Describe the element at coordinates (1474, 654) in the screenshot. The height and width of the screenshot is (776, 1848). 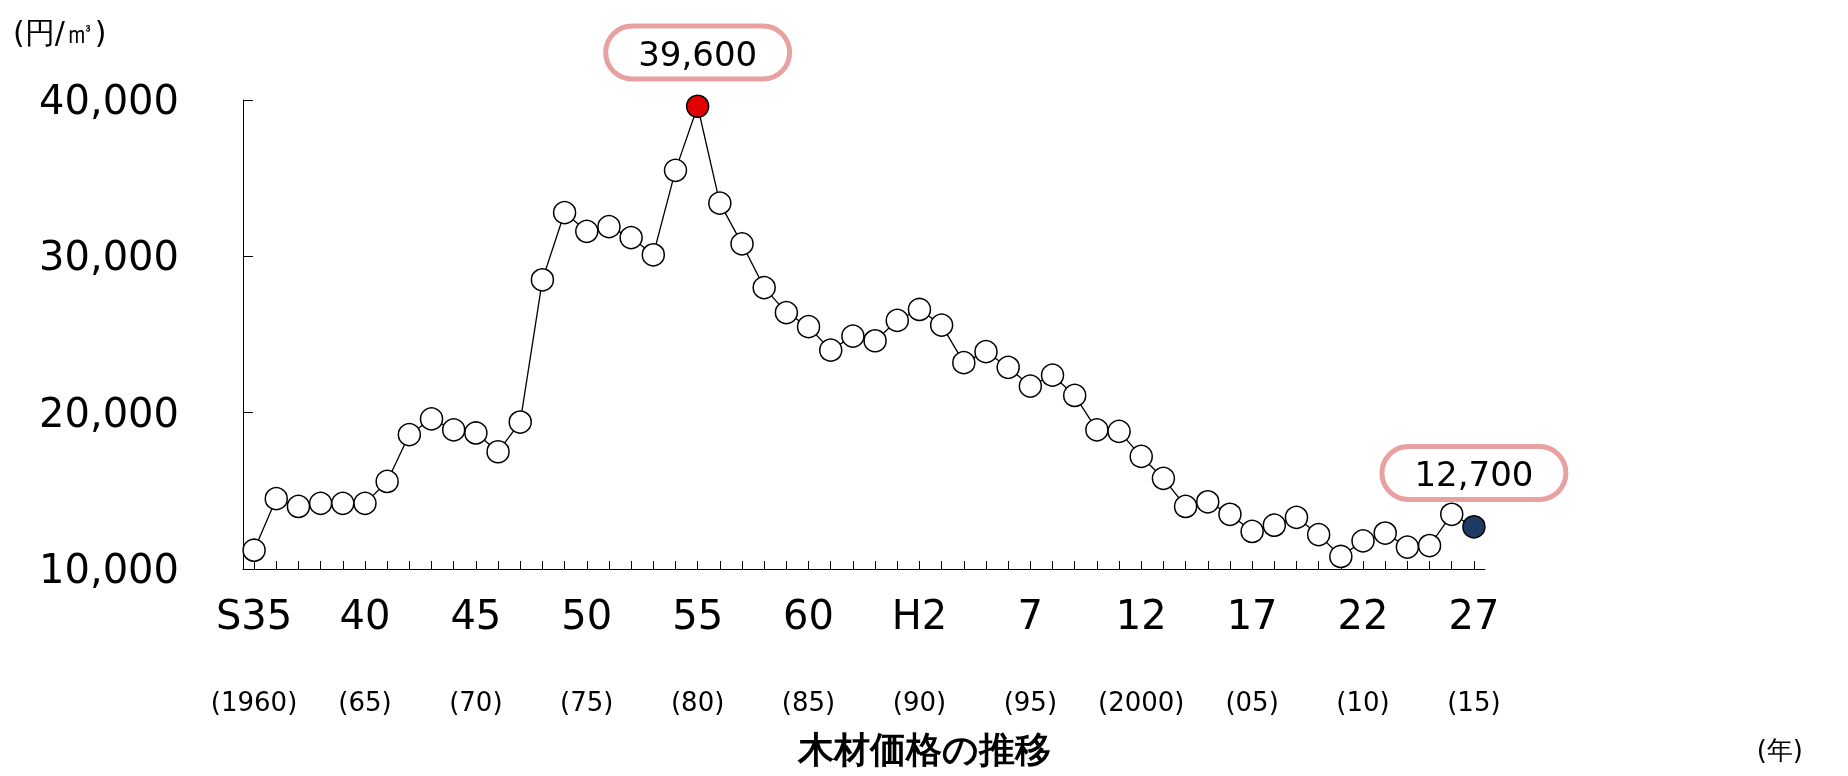
I see `category-label: 27 (15)` at that location.